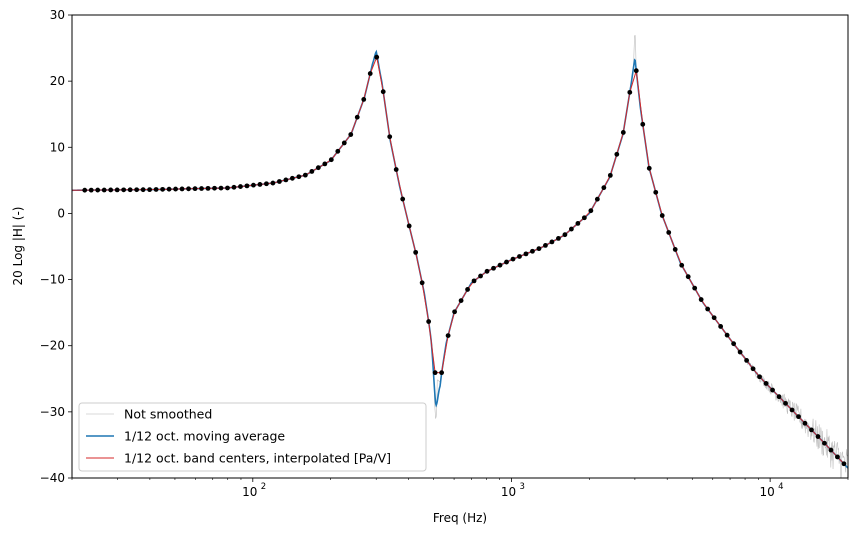 This screenshot has width=857, height=535. I want to click on y-tick-label: −30, so click(52, 412).